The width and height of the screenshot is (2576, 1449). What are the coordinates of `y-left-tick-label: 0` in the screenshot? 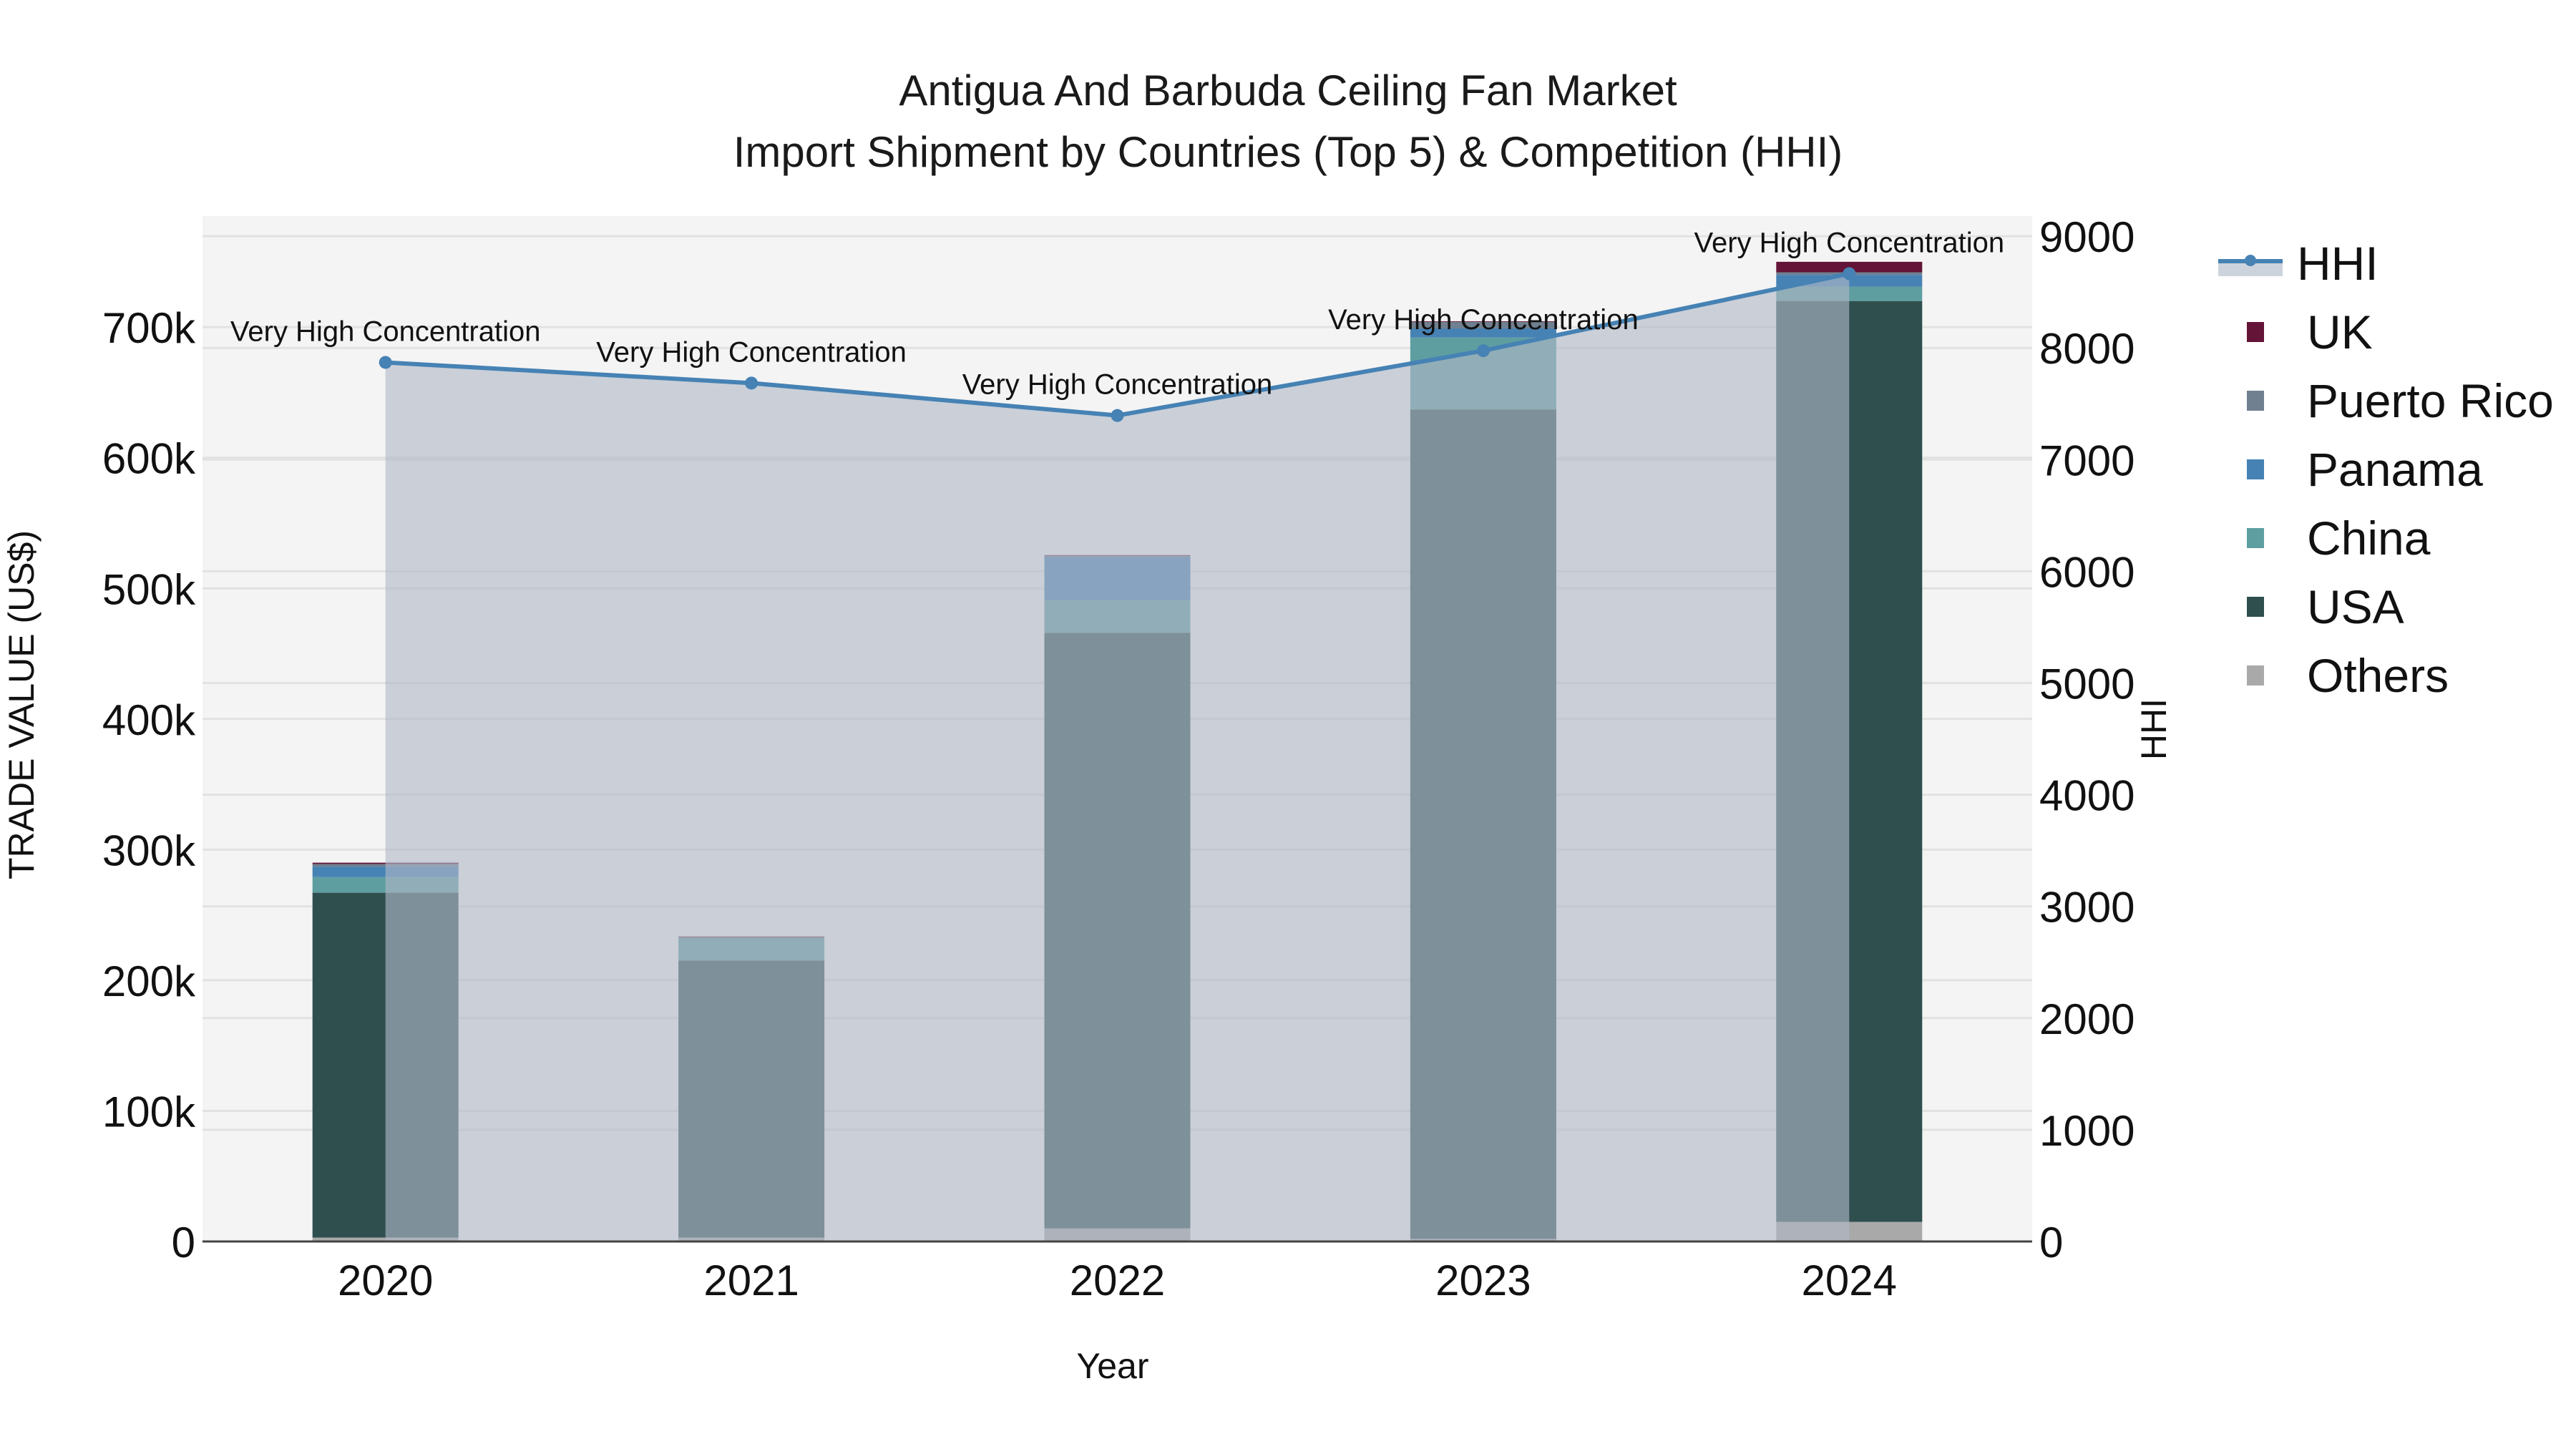 It's located at (183, 1243).